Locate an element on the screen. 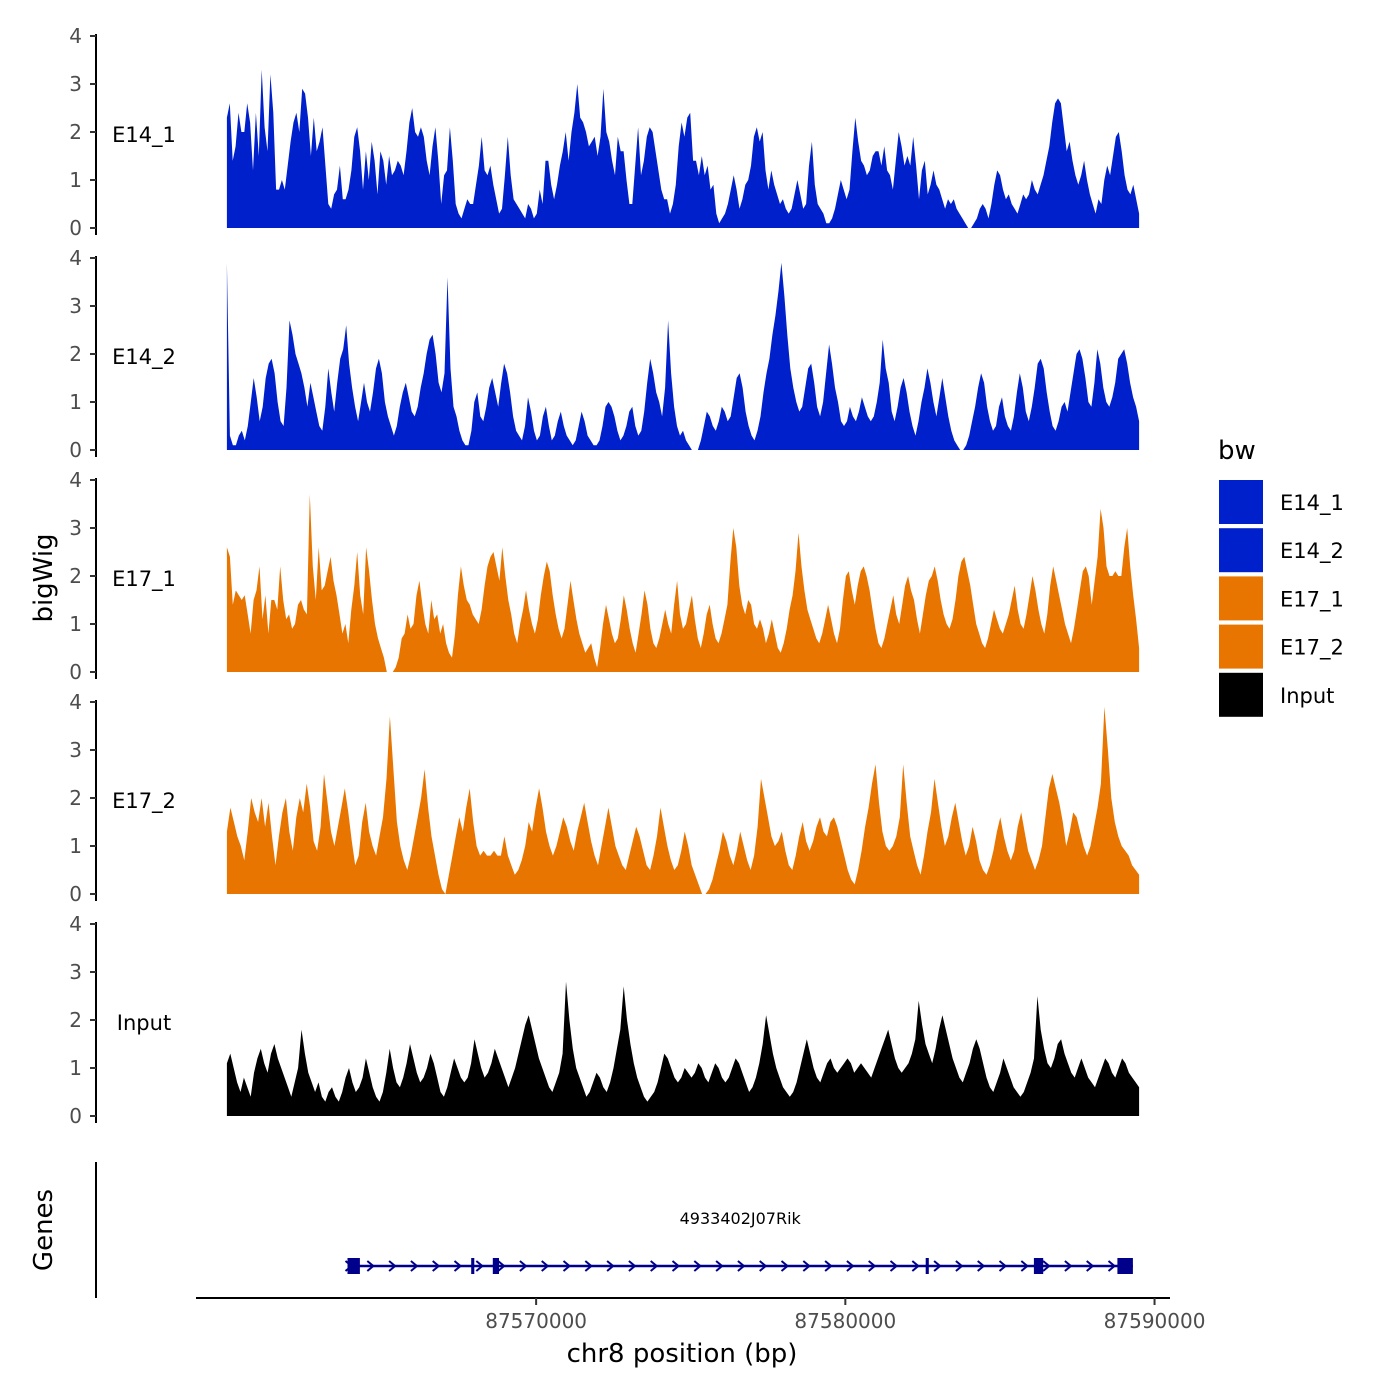 The width and height of the screenshot is (1400, 1400). track-label: E17_2 is located at coordinates (144, 801).